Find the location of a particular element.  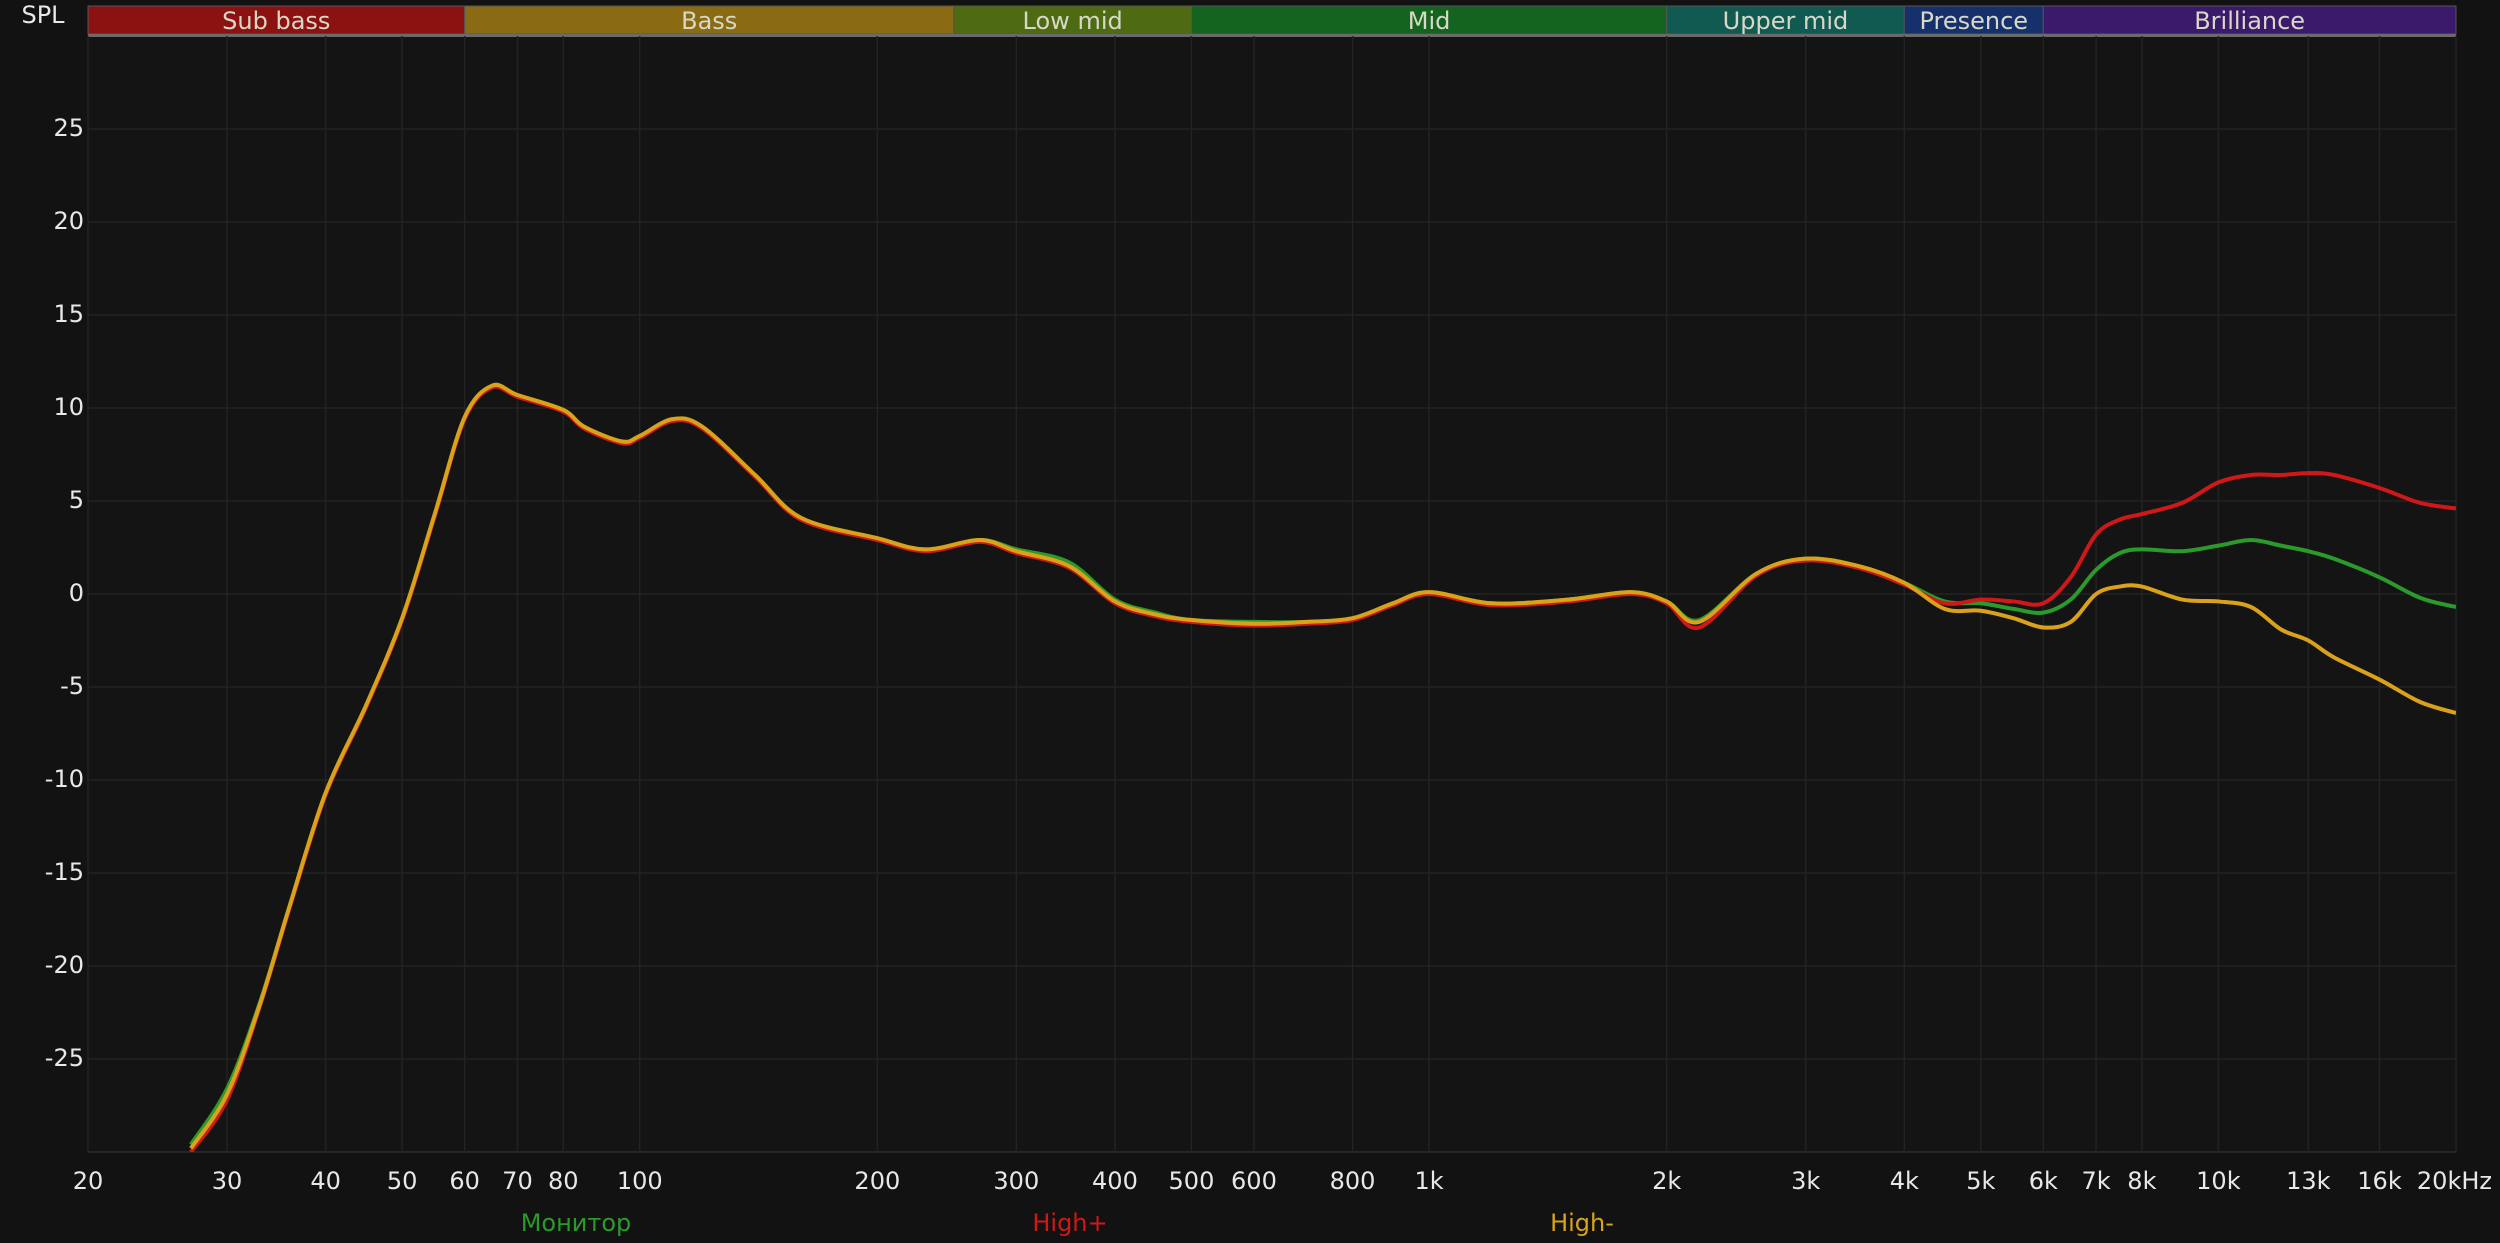

band-underline is located at coordinates (1272, 35).